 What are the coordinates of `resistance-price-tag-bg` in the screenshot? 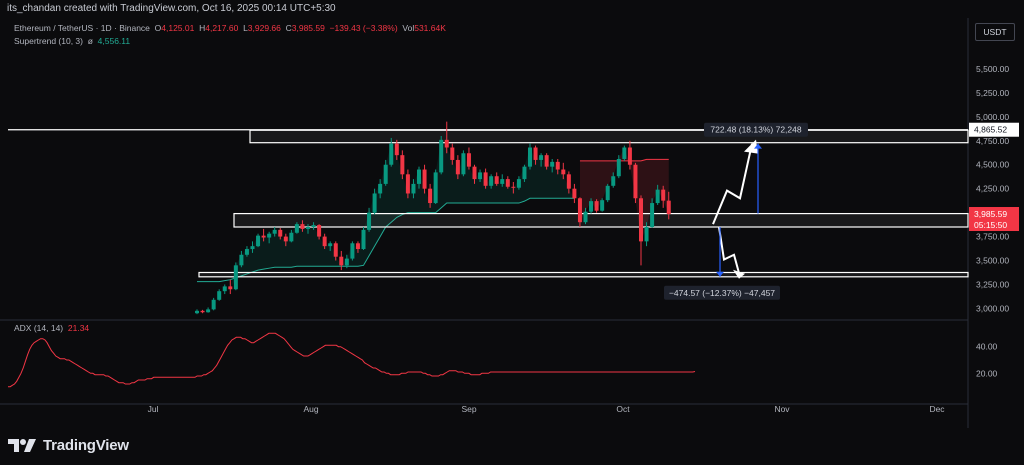 It's located at (994, 129).